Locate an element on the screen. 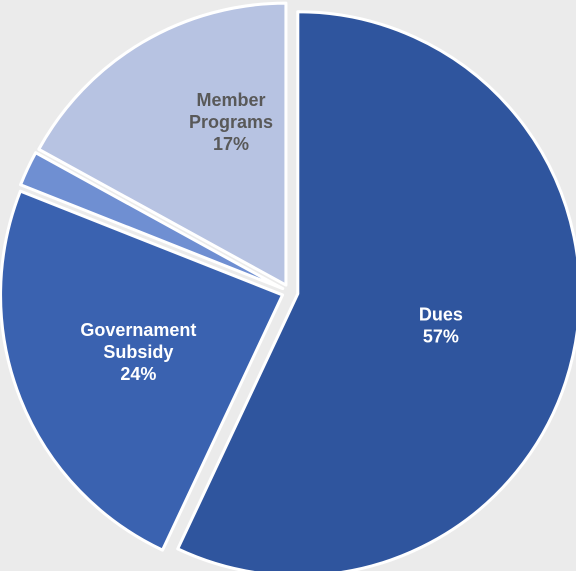  slice-value-label-3: 17% is located at coordinates (231, 144).